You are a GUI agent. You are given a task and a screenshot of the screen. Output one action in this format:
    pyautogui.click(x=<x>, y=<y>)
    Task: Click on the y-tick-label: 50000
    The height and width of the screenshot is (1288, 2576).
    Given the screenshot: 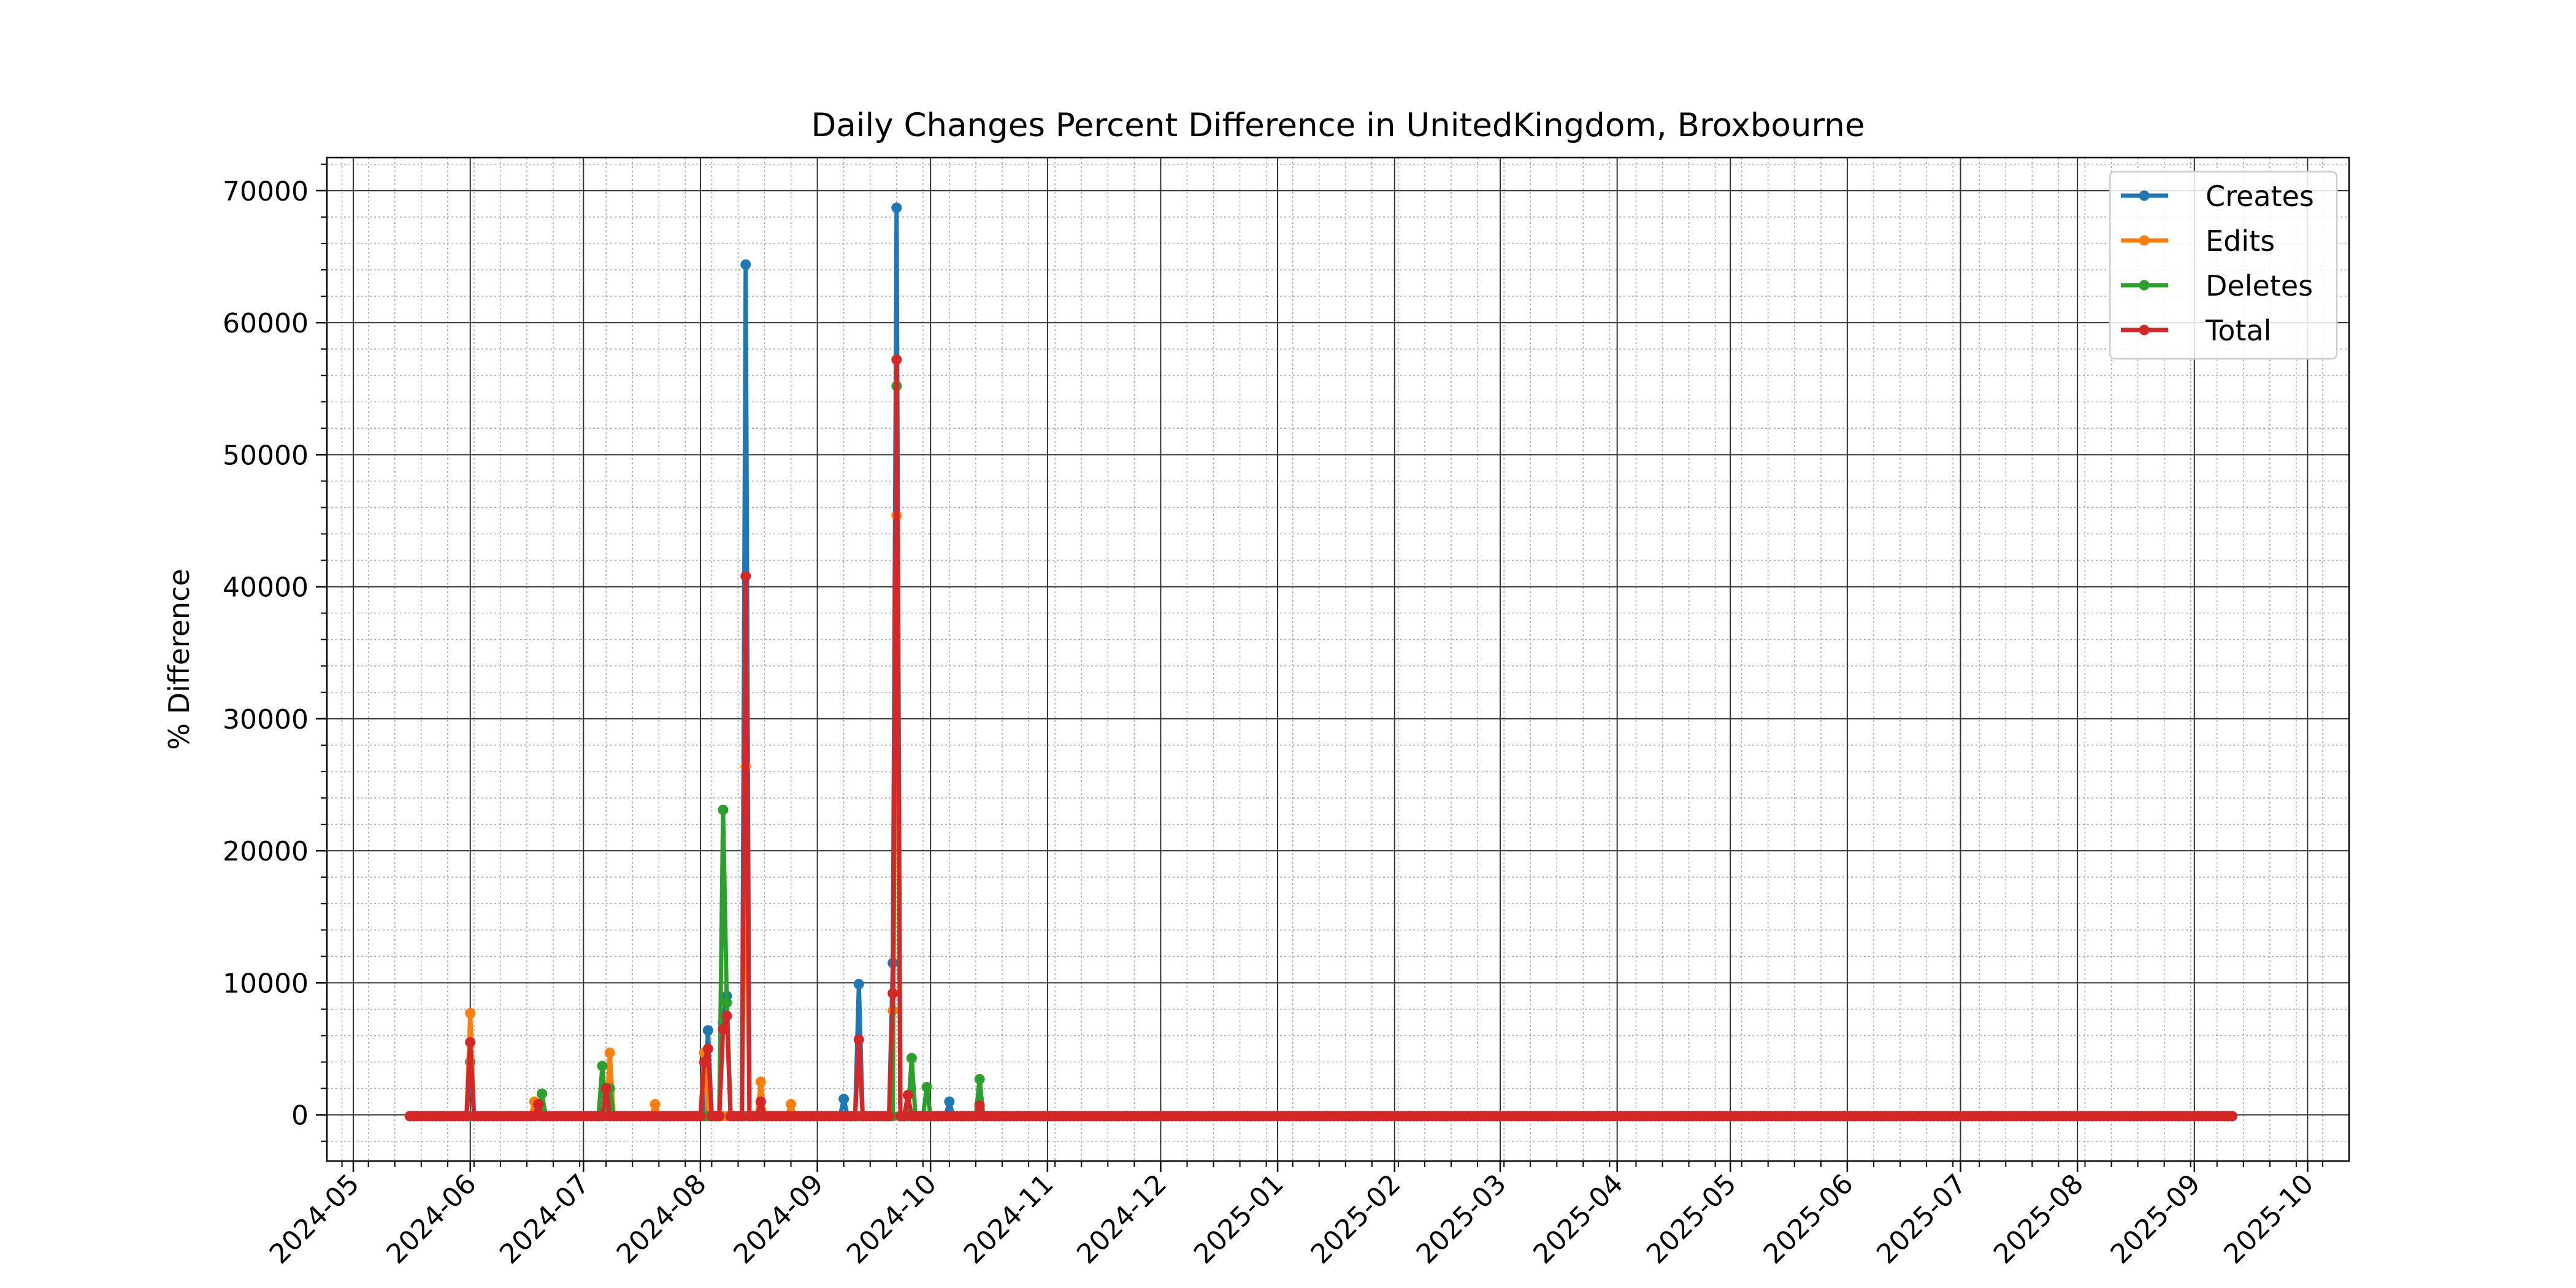 What is the action you would take?
    pyautogui.click(x=266, y=455)
    